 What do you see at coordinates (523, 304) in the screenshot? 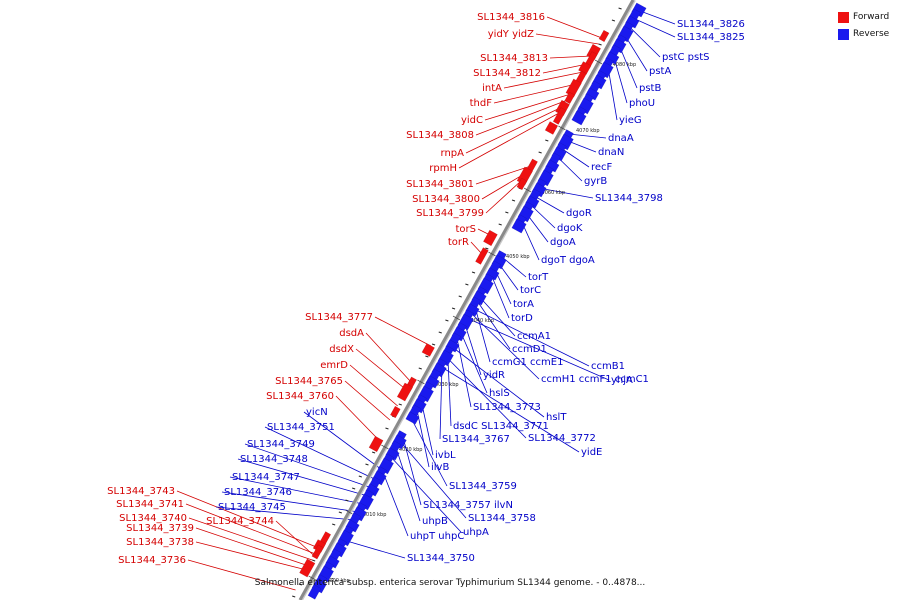
I see `reverse-label-18: torA` at bounding box center [523, 304].